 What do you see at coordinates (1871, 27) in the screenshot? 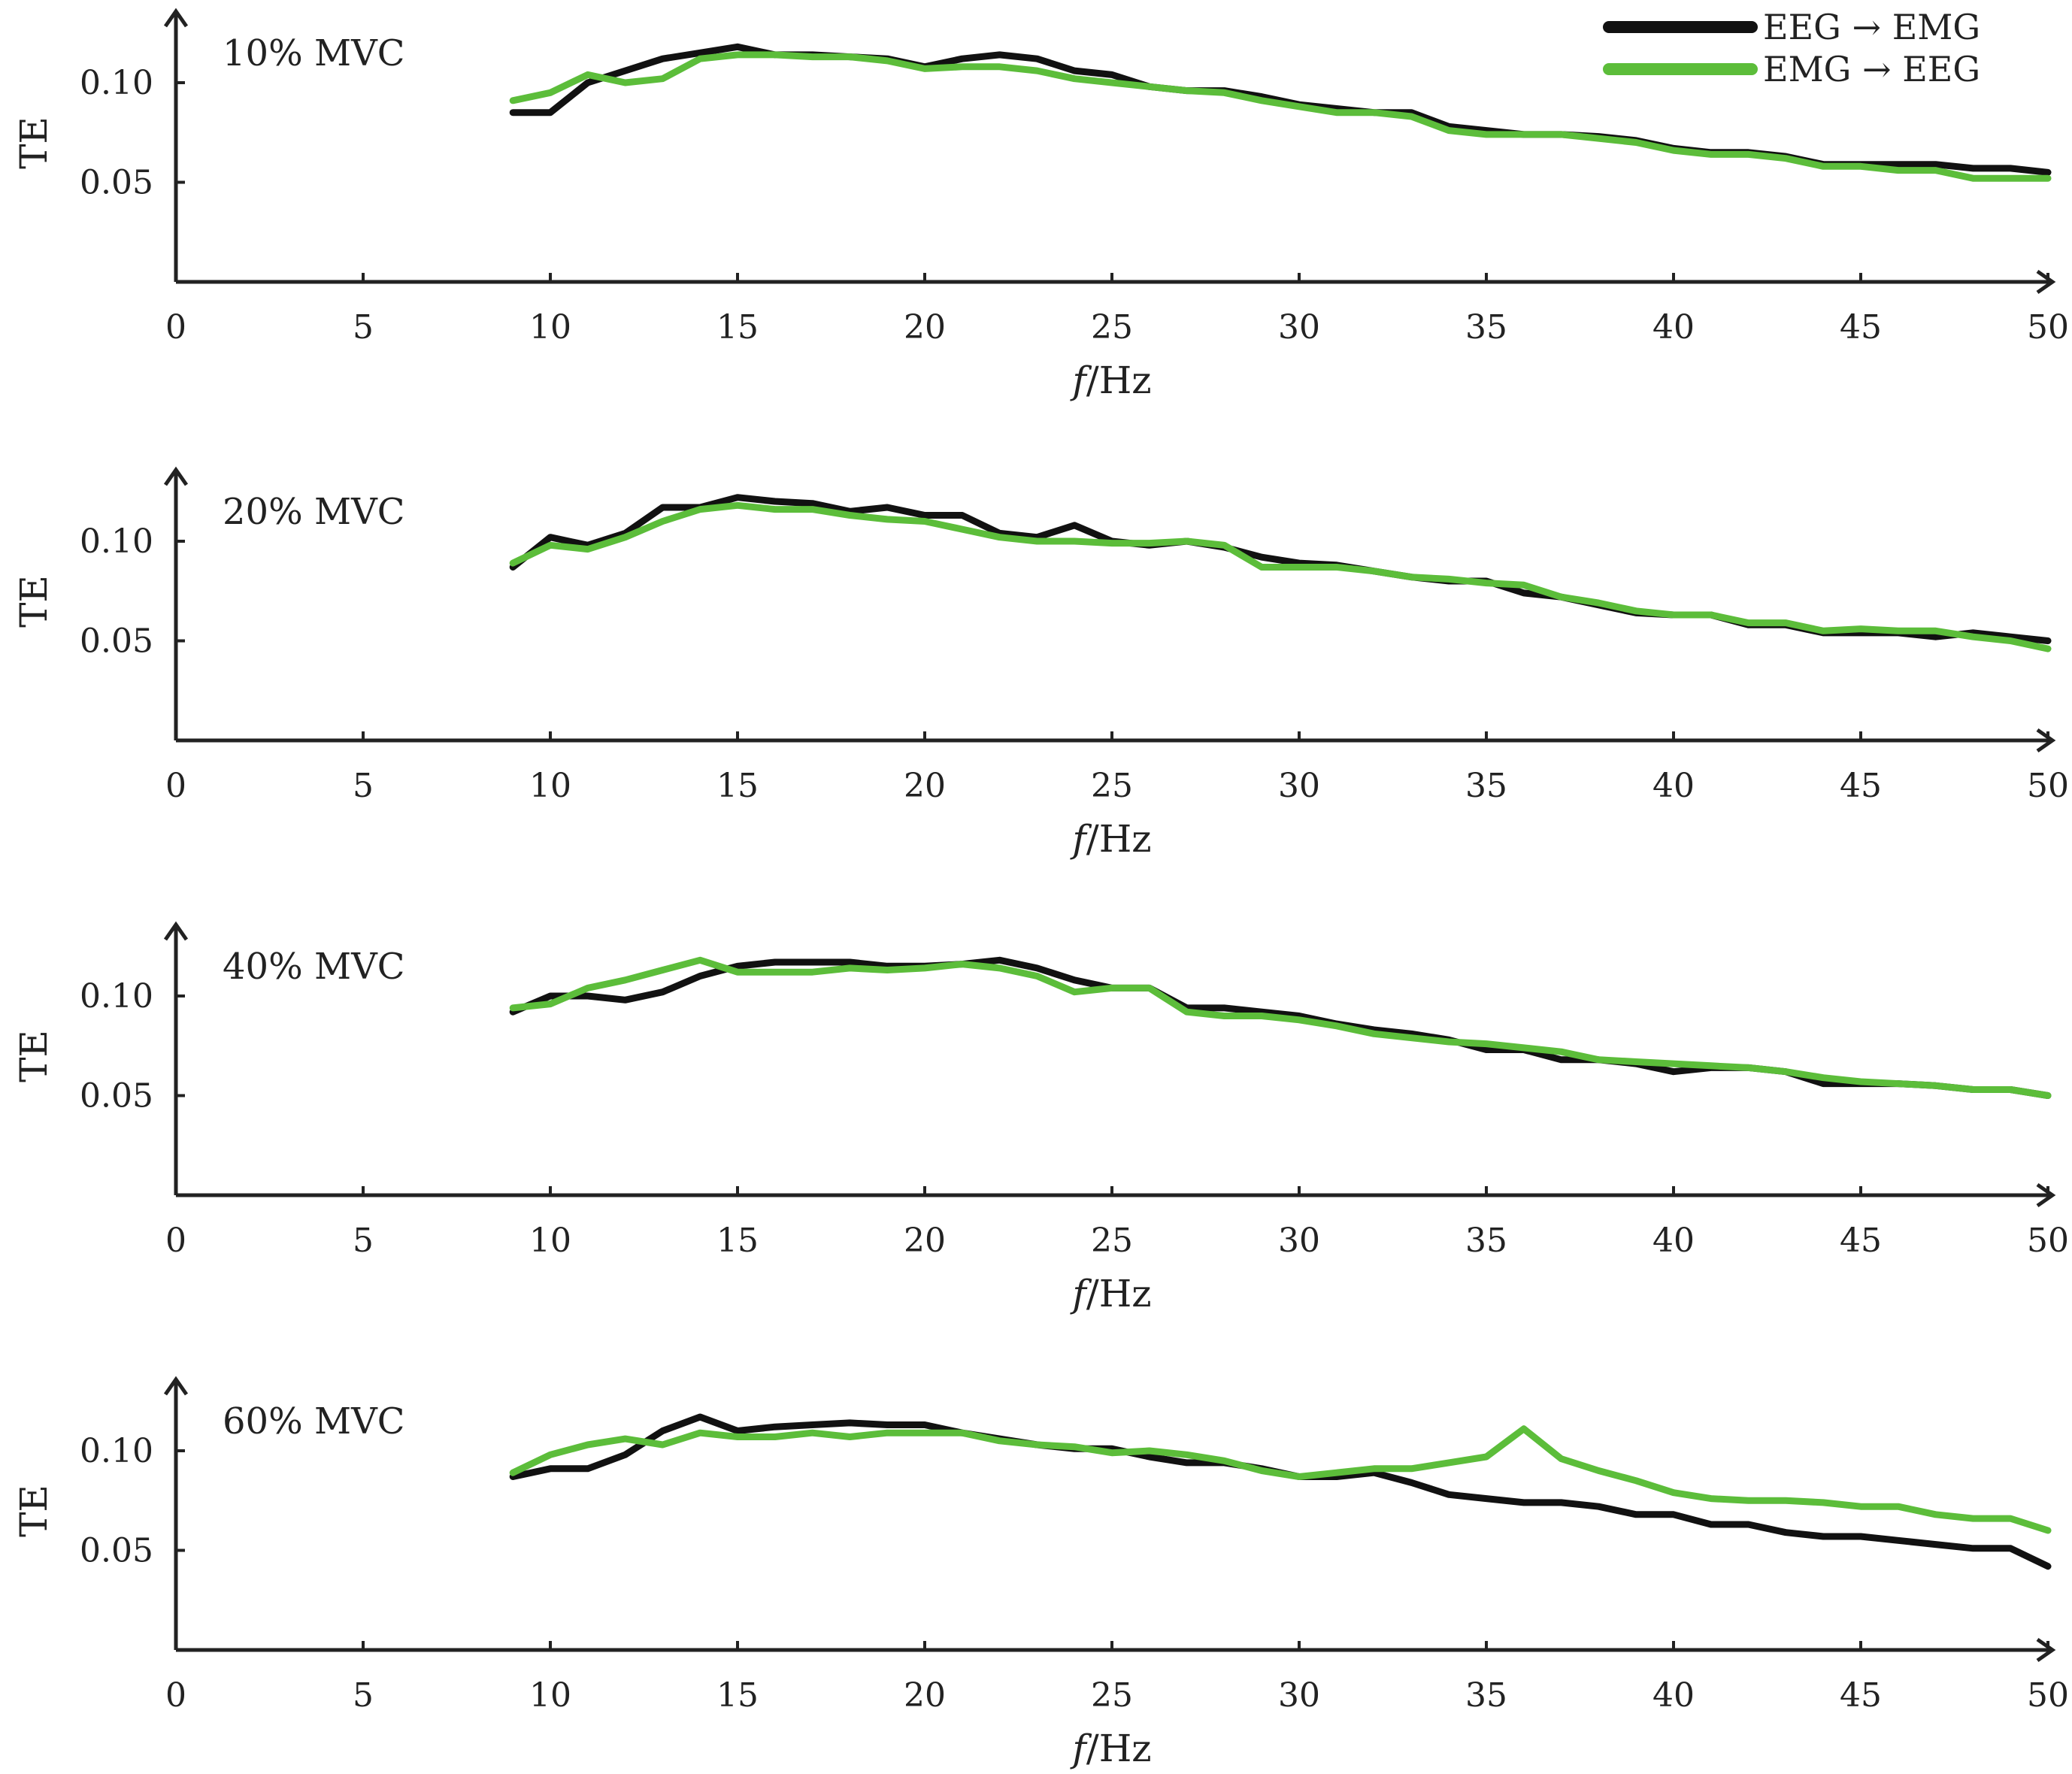
I see `legend-label-eeg-to-emg: EEG → EMG` at bounding box center [1871, 27].